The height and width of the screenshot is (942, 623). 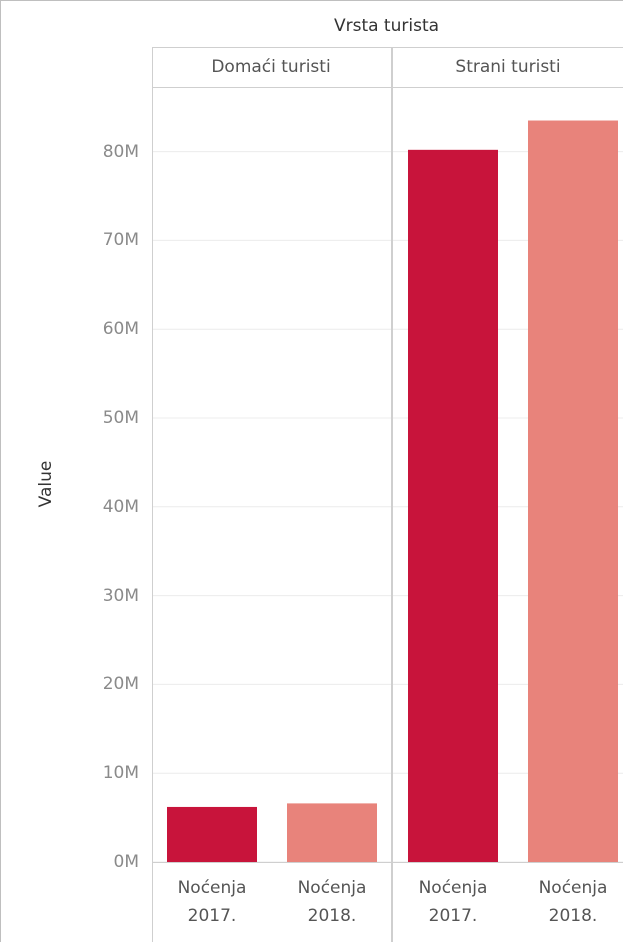 I want to click on bar-domestic-2018, so click(x=332, y=832).